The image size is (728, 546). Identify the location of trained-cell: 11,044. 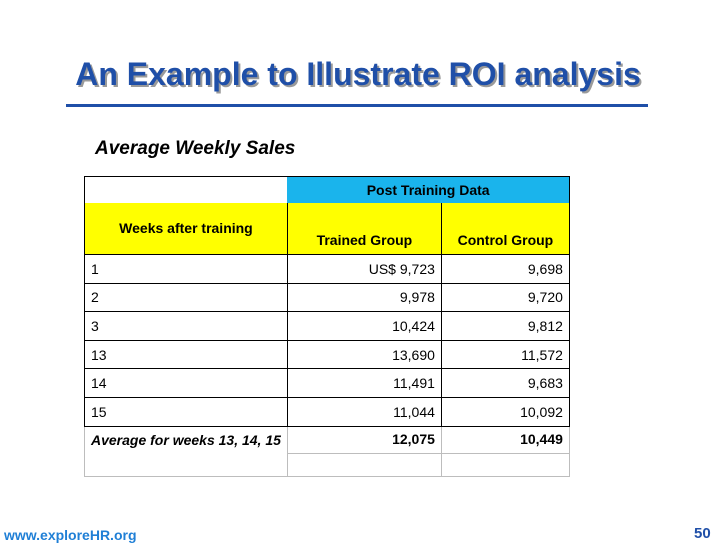
(364, 411).